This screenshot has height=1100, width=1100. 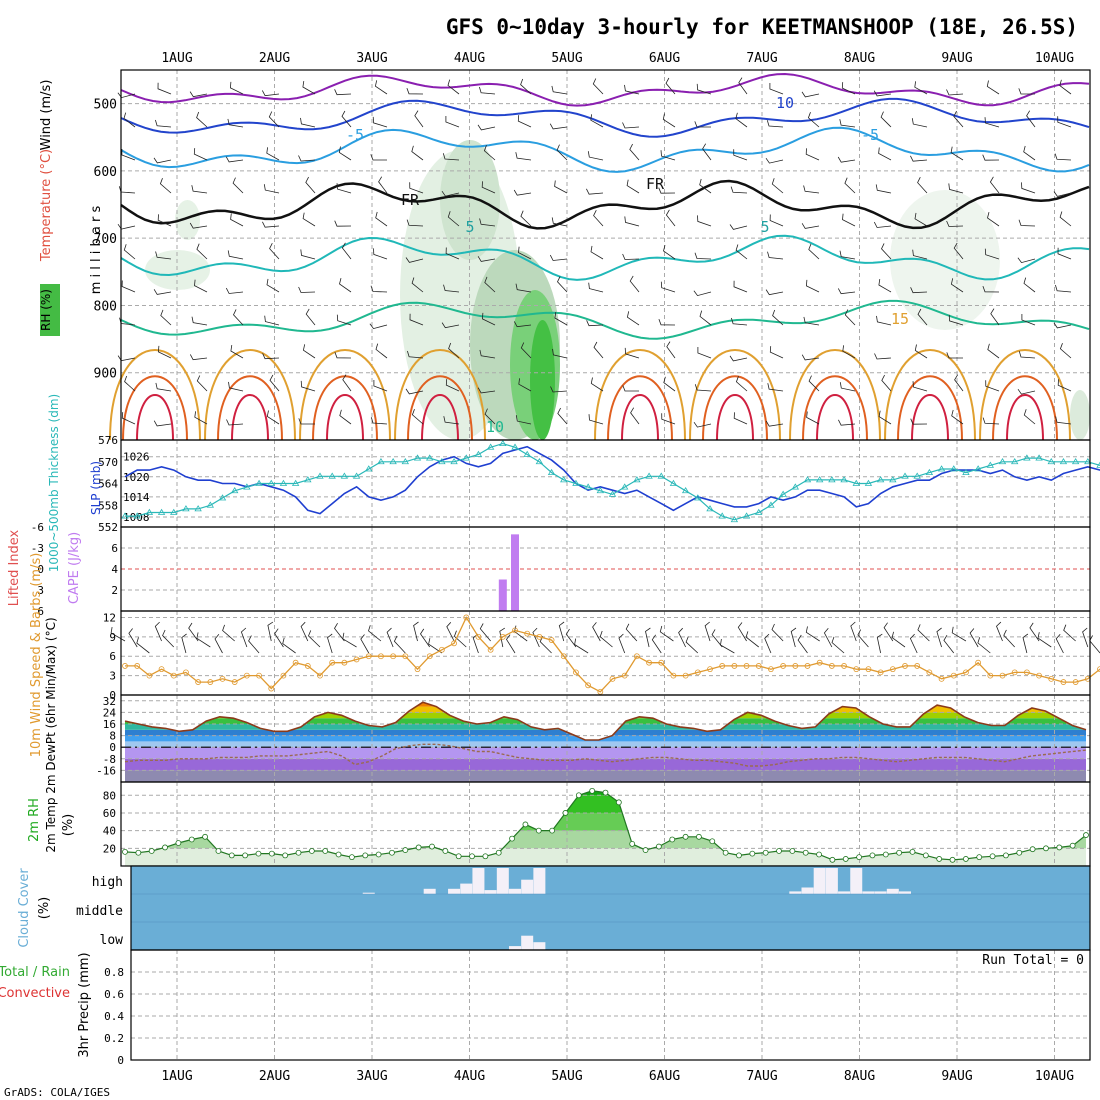 I want to click on contour-label: -5, so click(x=870, y=135).